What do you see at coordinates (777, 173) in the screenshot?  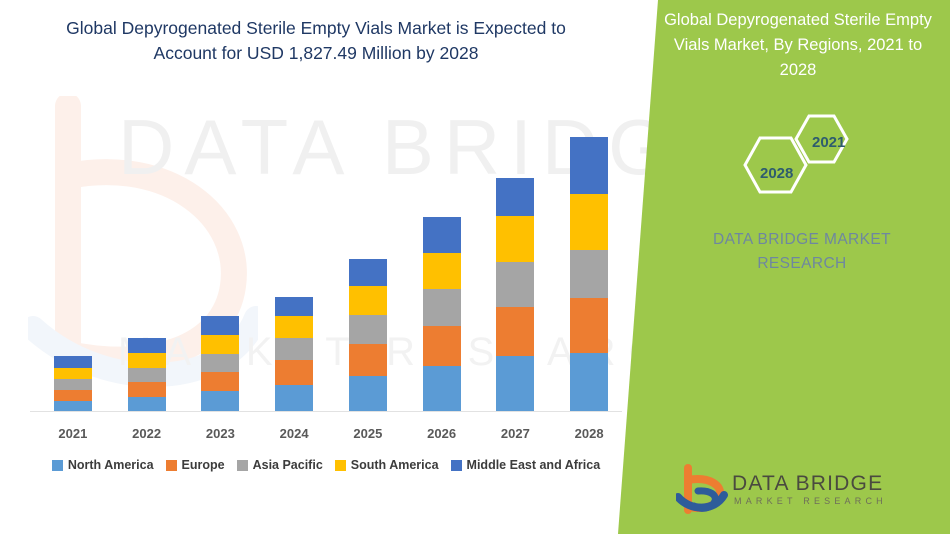 I see `hex-badge-2028-label: 2028` at bounding box center [777, 173].